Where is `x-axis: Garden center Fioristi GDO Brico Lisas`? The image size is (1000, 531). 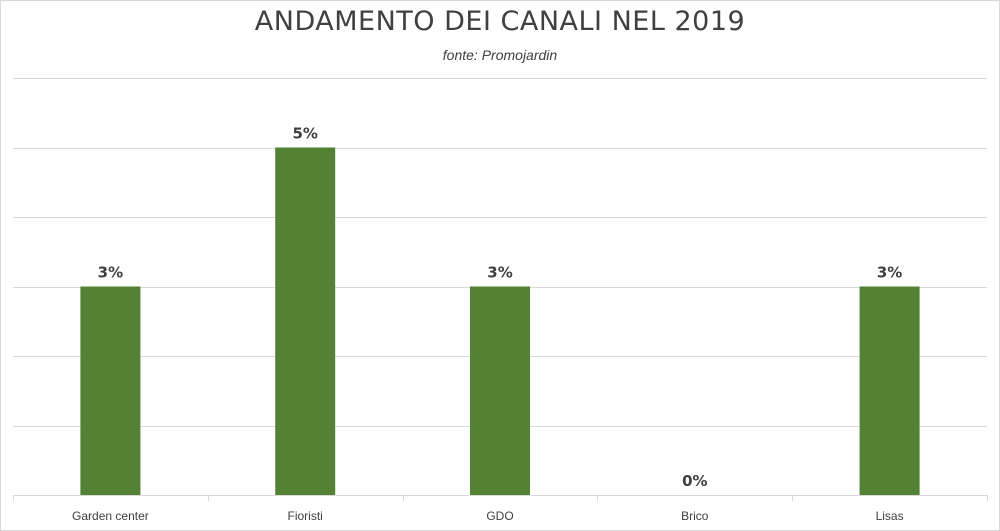
x-axis: Garden center Fioristi GDO Brico Lisas is located at coordinates (500, 509).